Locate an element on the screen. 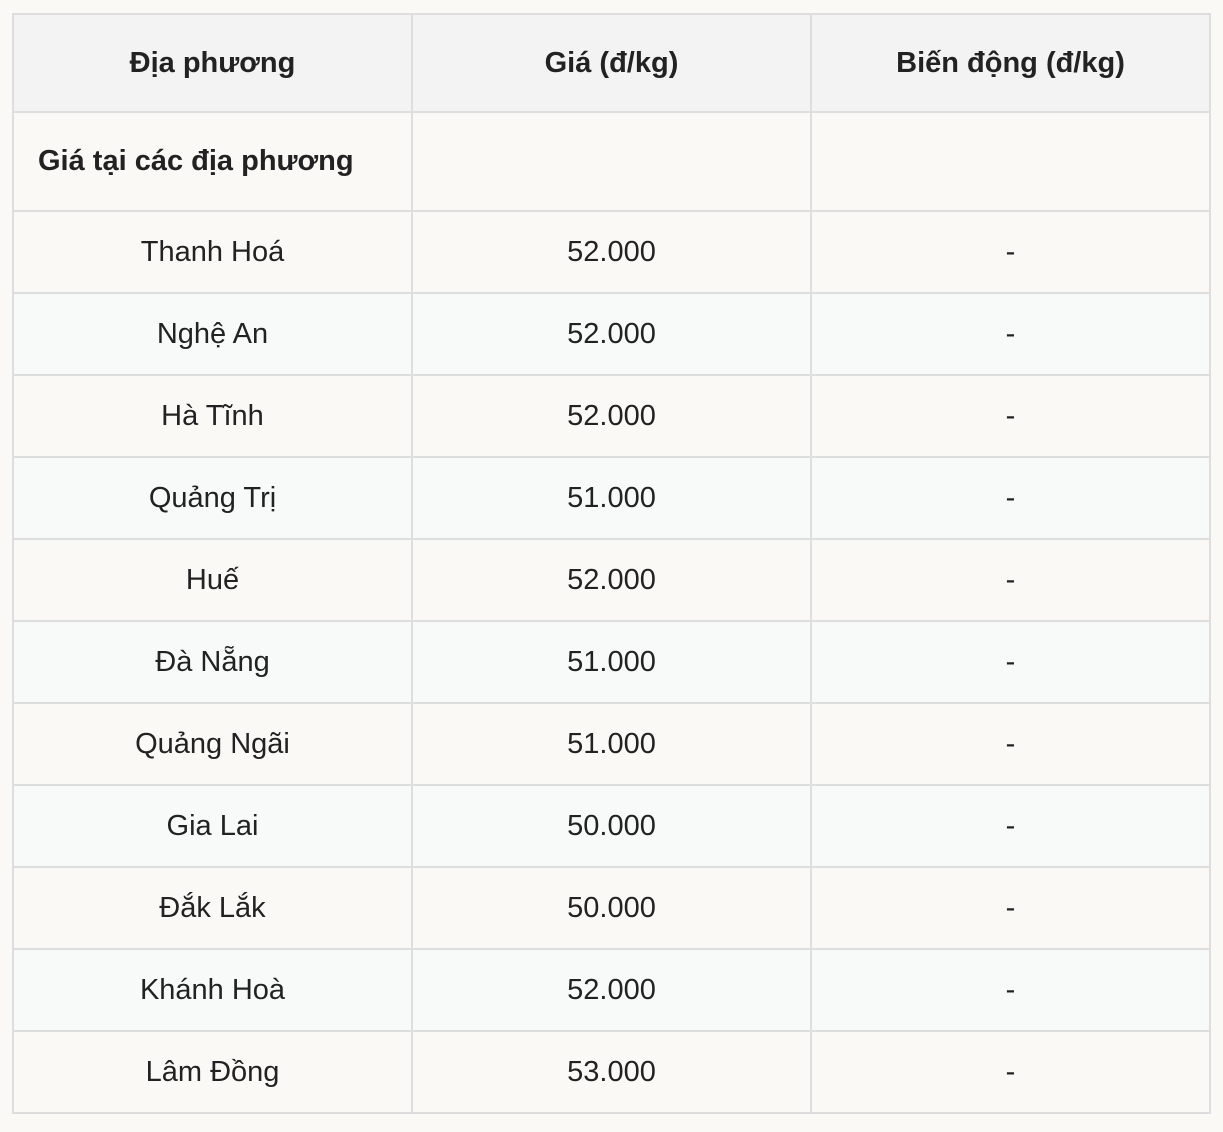 Image resolution: width=1223 pixels, height=1132 pixels. header-change: Biến động (đ/kg) is located at coordinates (1010, 63).